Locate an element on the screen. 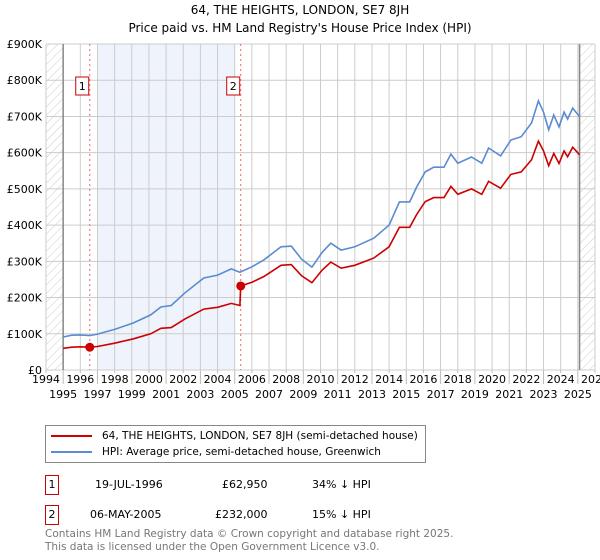 The height and width of the screenshot is (560, 600). x-tick-label: 2024 is located at coordinates (561, 379).